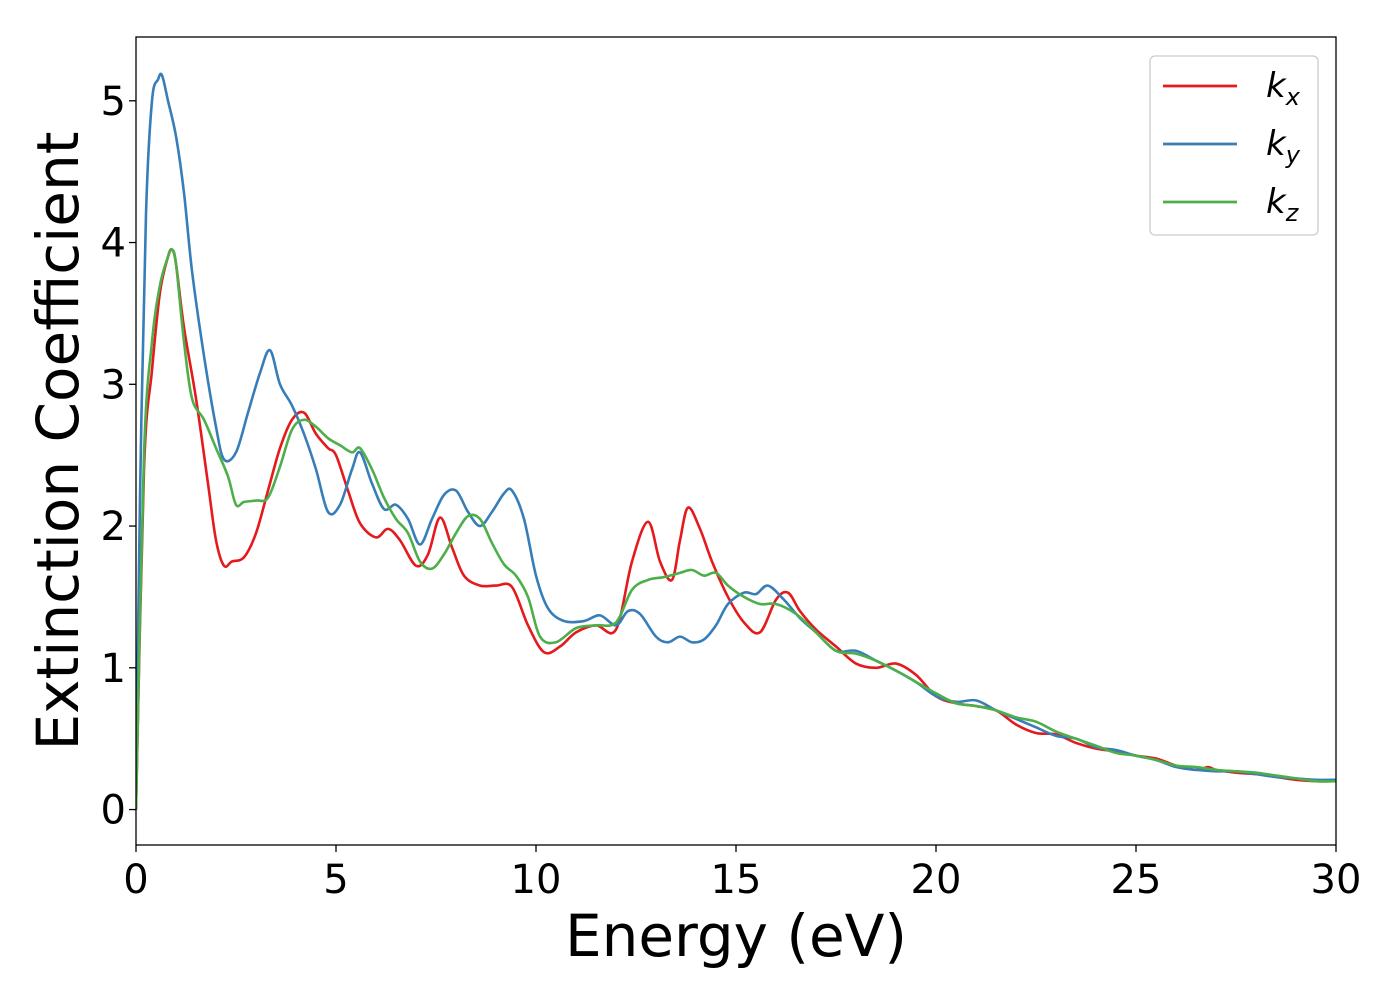 The width and height of the screenshot is (1400, 1000). I want to click on y-tick-label: 5, so click(113, 102).